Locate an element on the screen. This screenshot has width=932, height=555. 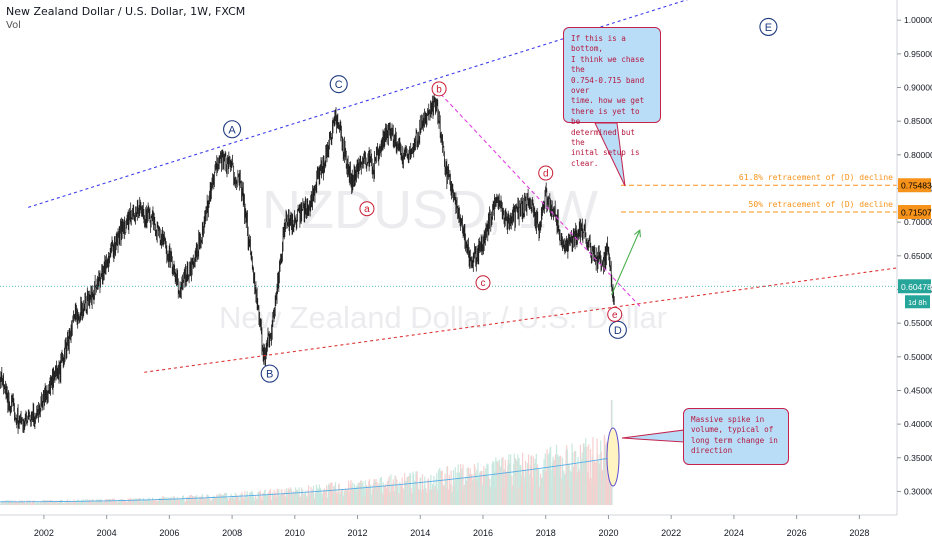
x-tick-label: 2022 is located at coordinates (671, 533).